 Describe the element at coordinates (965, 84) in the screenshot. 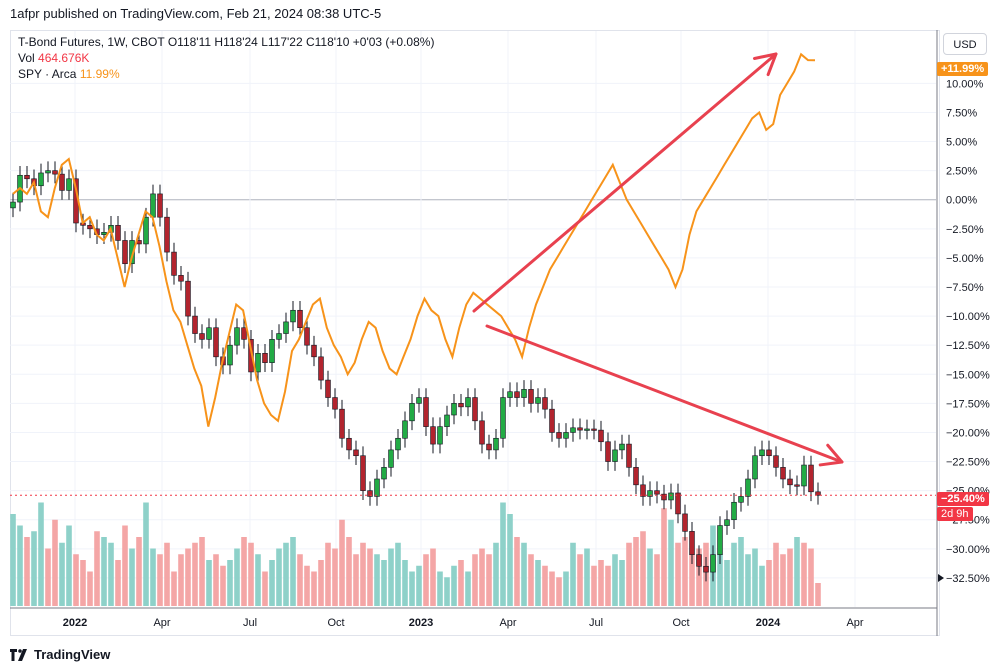

I see `y-tick-label: 10.00%` at that location.